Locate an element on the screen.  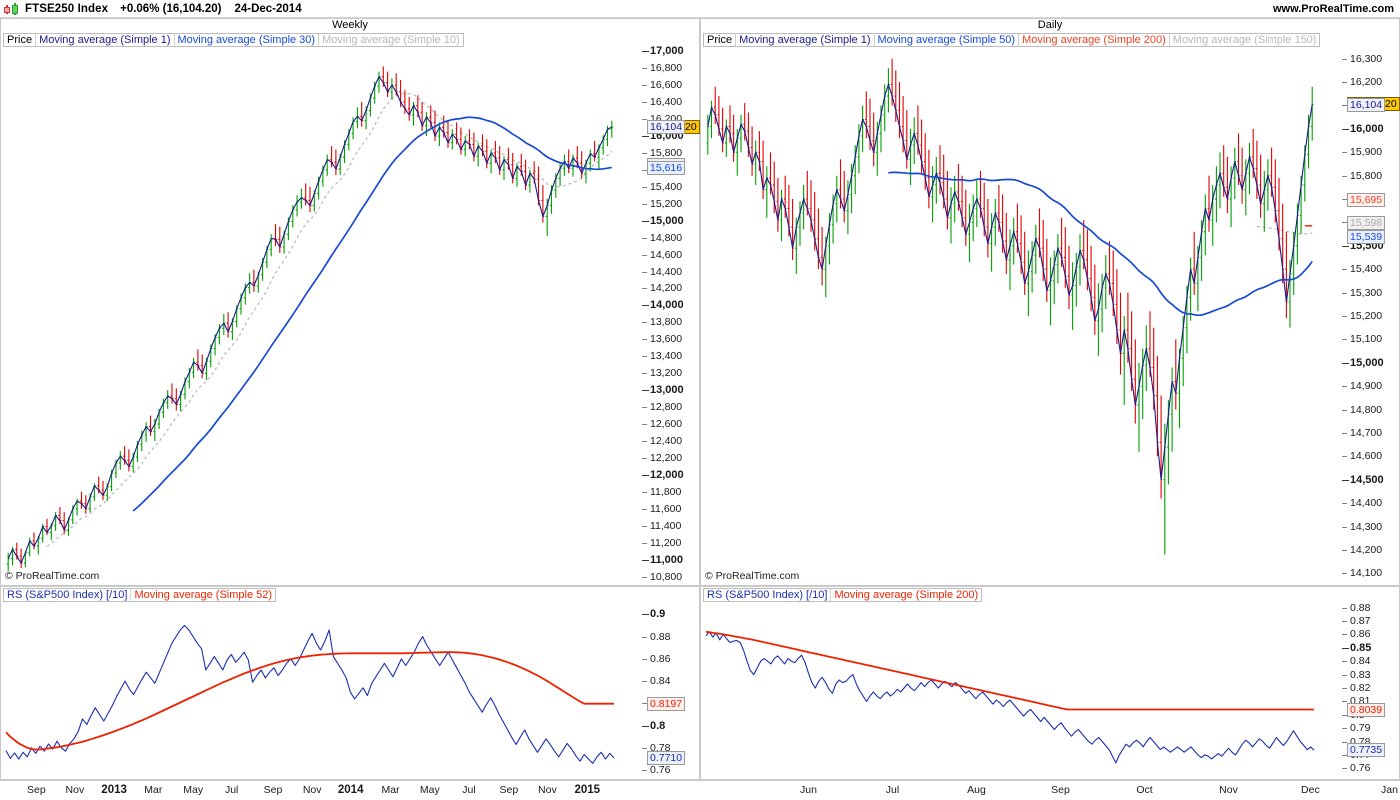
weekly-x-label-14: 2015 is located at coordinates (587, 790).